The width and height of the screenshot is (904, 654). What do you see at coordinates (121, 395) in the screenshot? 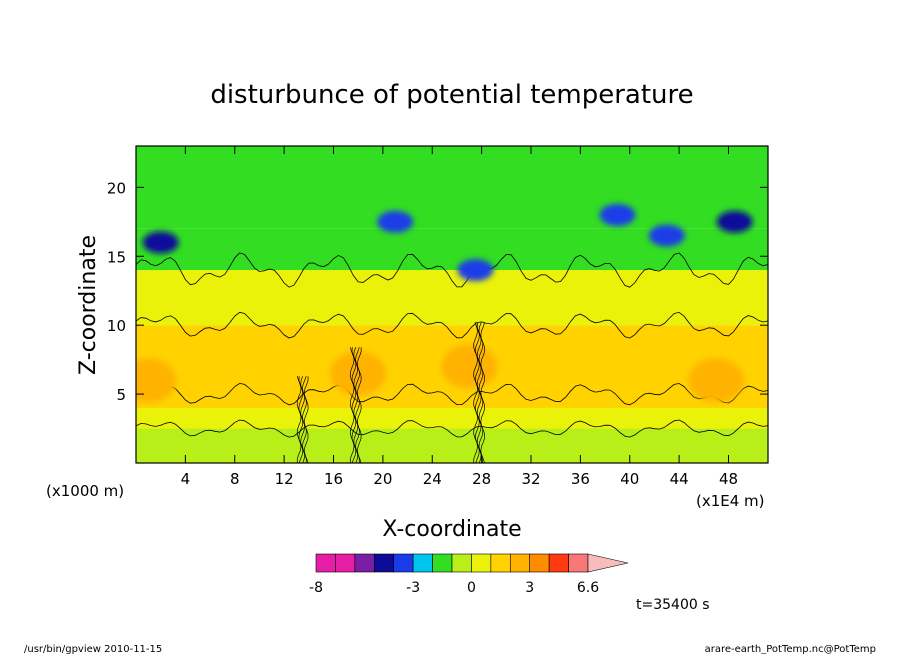
I see `y-tick-label: 5` at bounding box center [121, 395].